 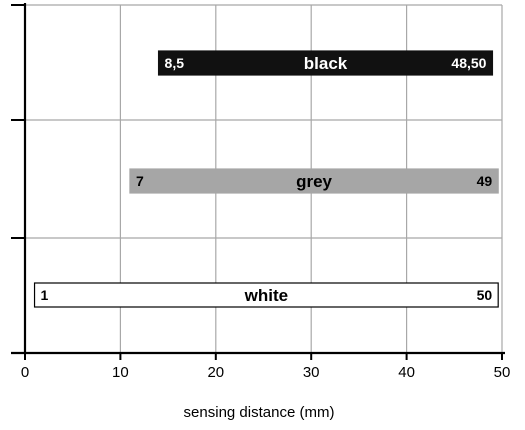 I want to click on bar-black-start-label: 8,5, so click(x=175, y=63).